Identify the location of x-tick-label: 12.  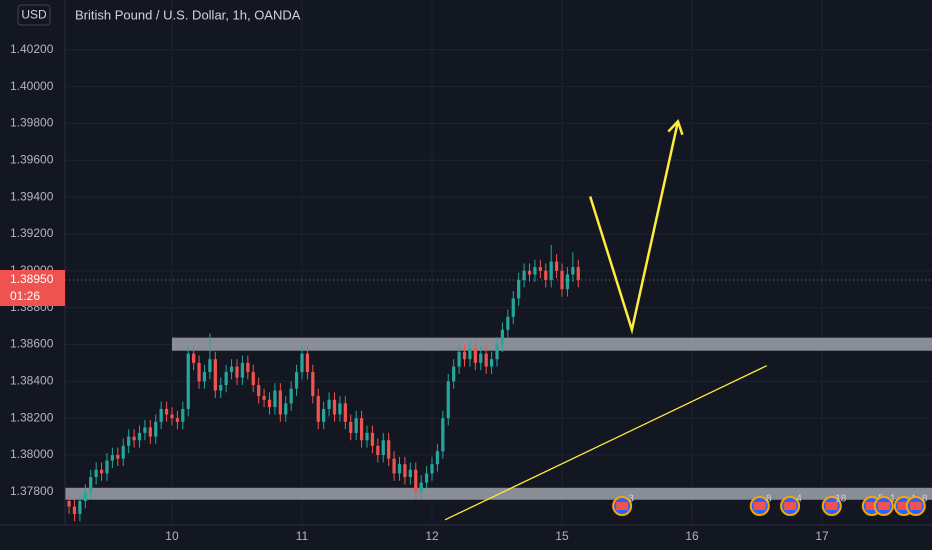
(432, 536).